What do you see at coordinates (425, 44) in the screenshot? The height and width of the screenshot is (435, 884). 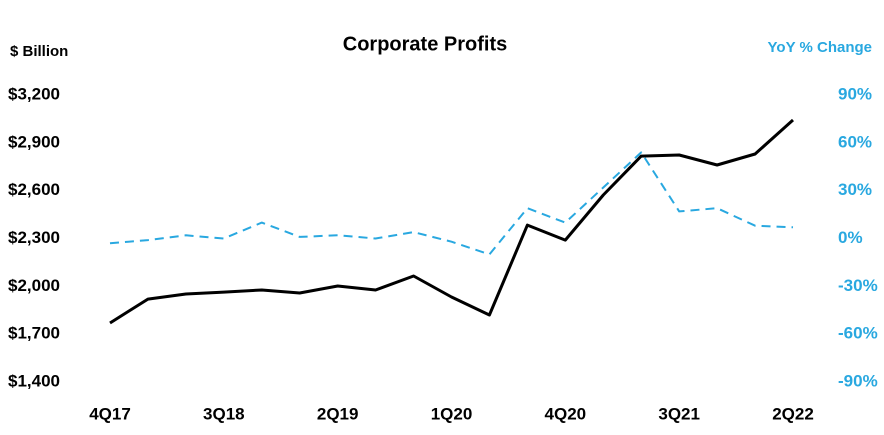 I see `chart-title: Corporate Profits` at bounding box center [425, 44].